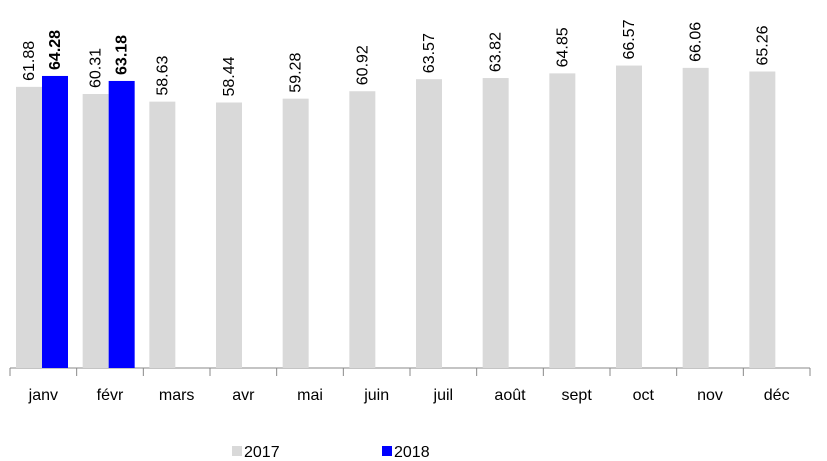  I want to click on legend-label: 2018, so click(412, 452).